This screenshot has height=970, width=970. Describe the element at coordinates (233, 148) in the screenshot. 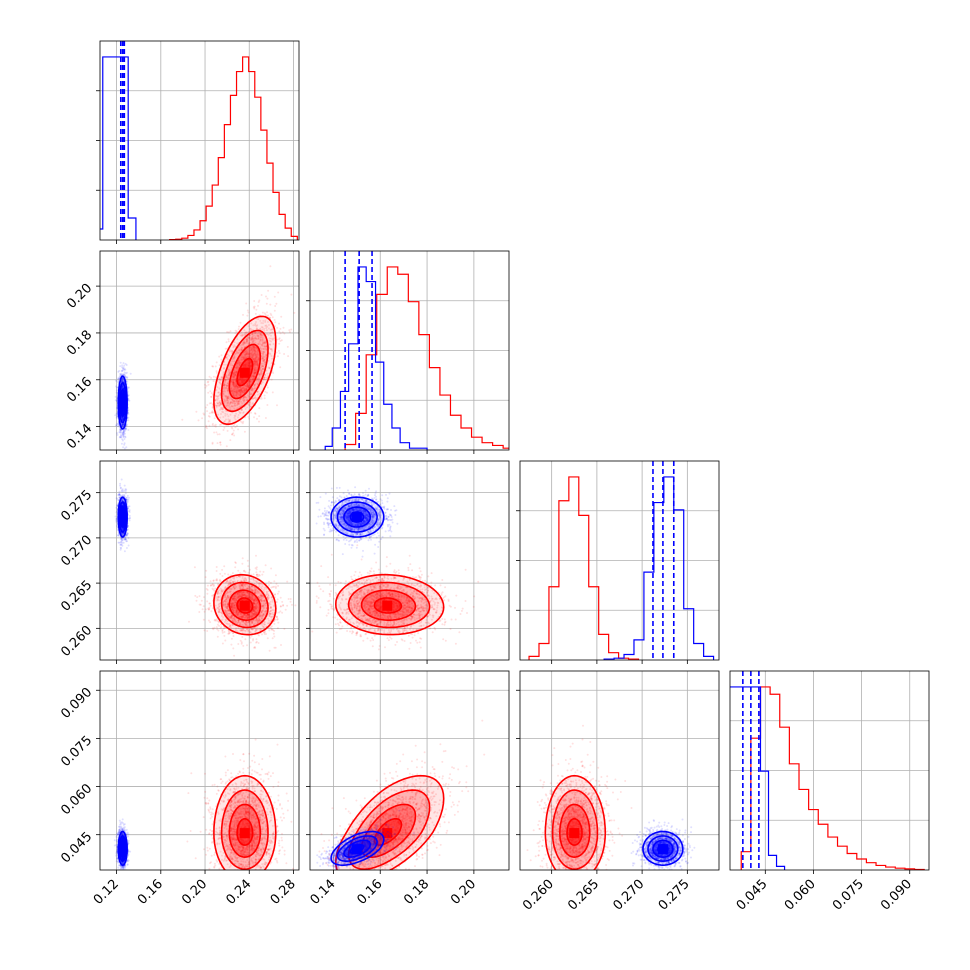

I see `hist-a-p0` at that location.